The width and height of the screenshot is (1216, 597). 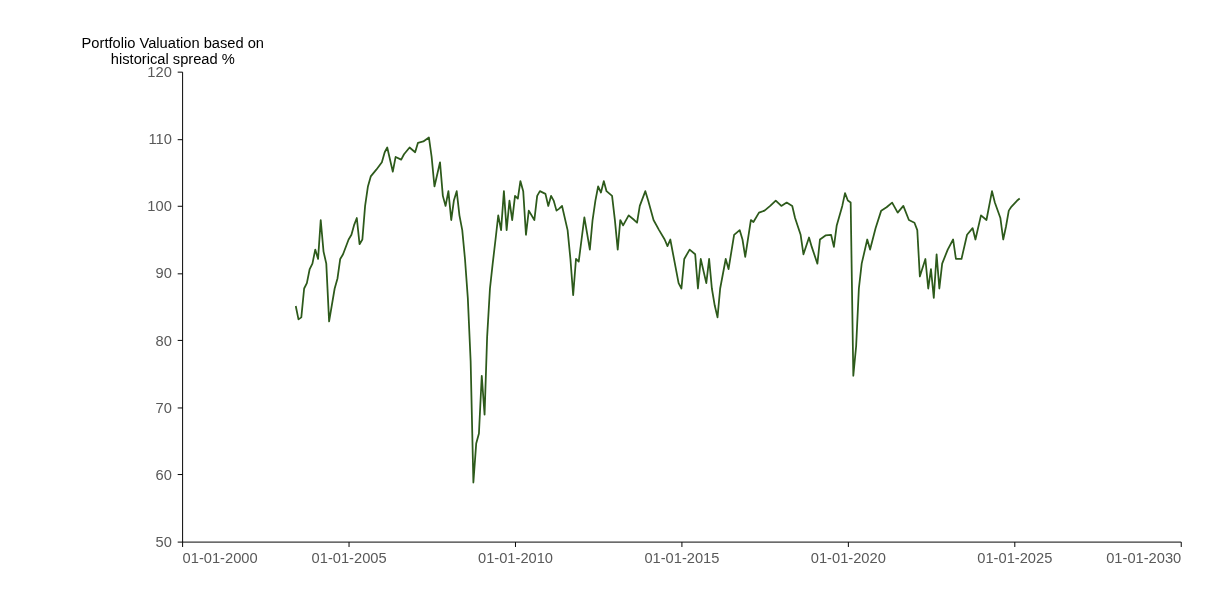 I want to click on y-tick-label: 60, so click(x=163, y=474).